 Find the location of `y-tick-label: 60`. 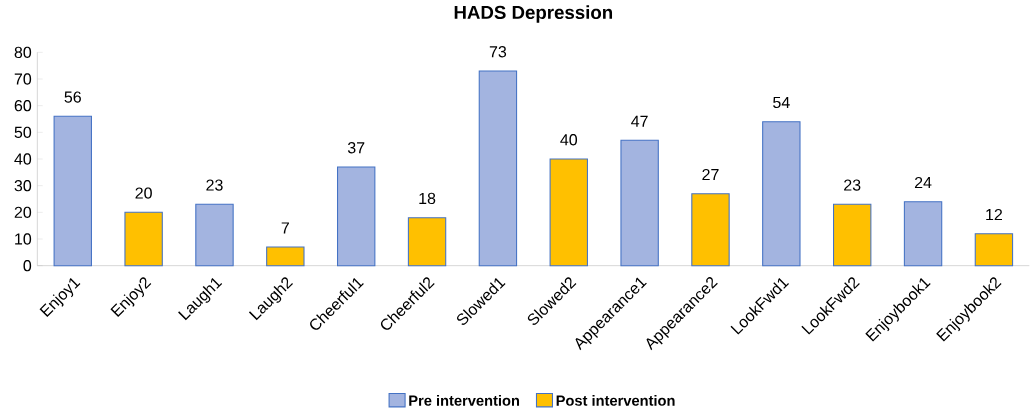

y-tick-label: 60 is located at coordinates (23, 106).